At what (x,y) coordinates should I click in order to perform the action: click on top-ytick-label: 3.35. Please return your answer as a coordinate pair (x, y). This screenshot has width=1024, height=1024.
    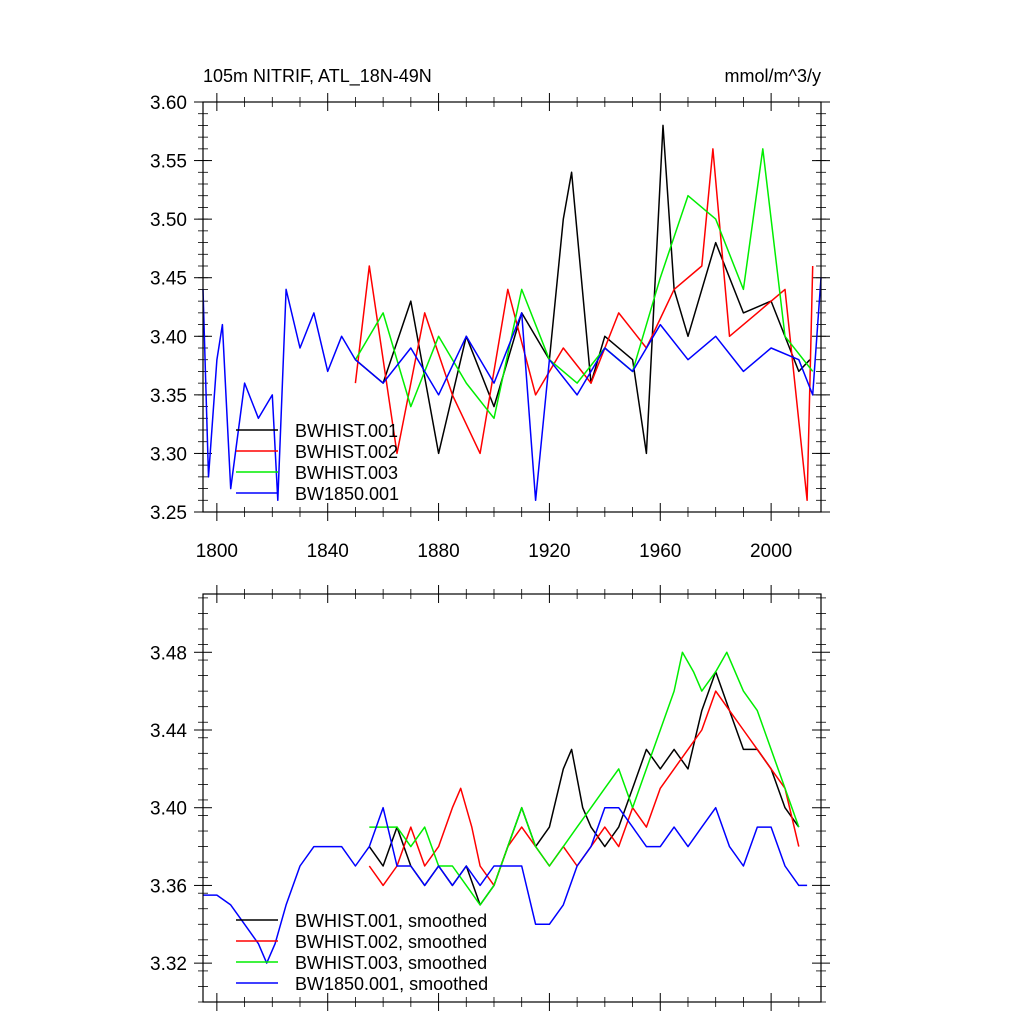
    Looking at the image, I should click on (168, 396).